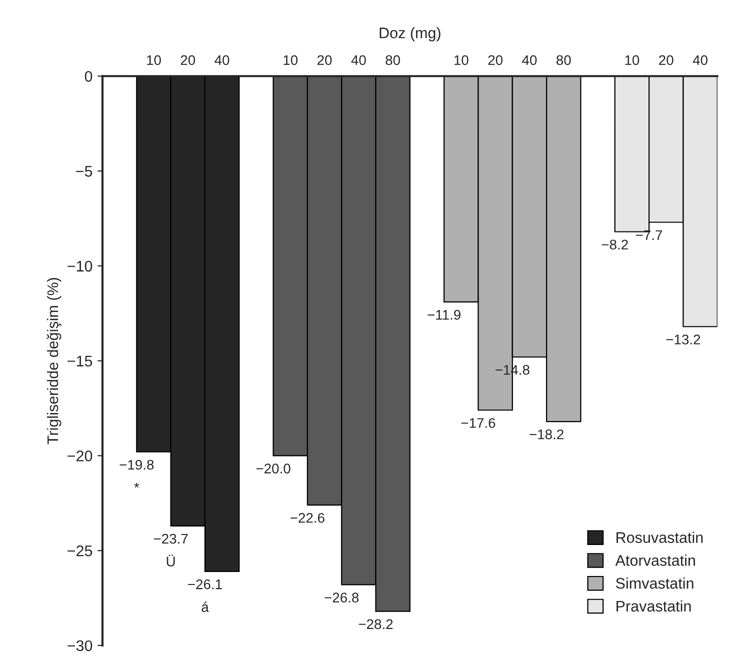 This screenshot has height=662, width=732. Describe the element at coordinates (205, 584) in the screenshot. I see `text: −26.1` at that location.